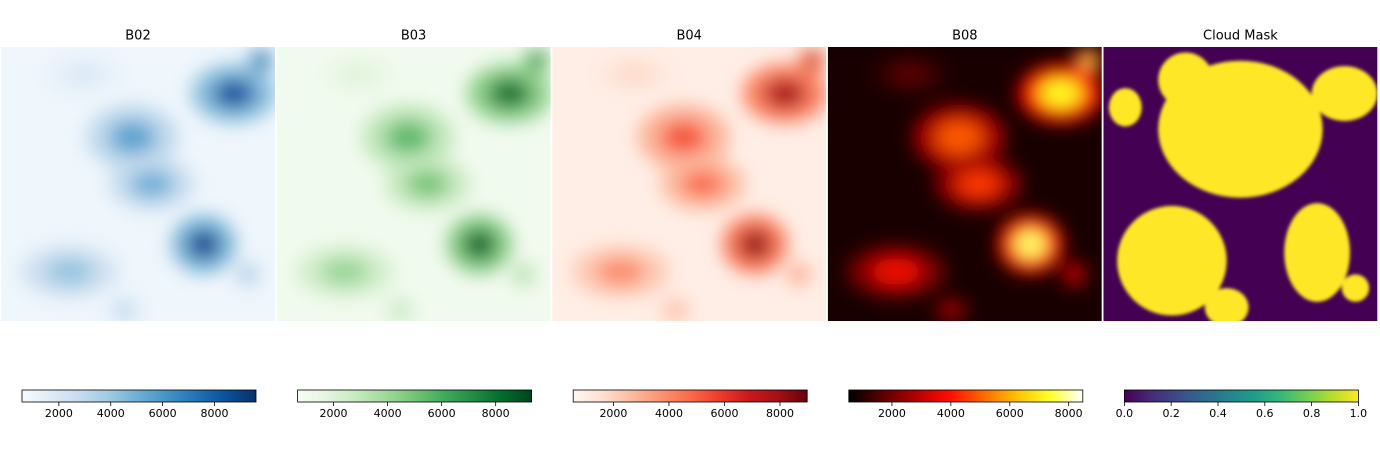 This screenshot has height=460, width=1380. What do you see at coordinates (1265, 413) in the screenshot?
I see `colorbar-tick-label: 0.6` at bounding box center [1265, 413].